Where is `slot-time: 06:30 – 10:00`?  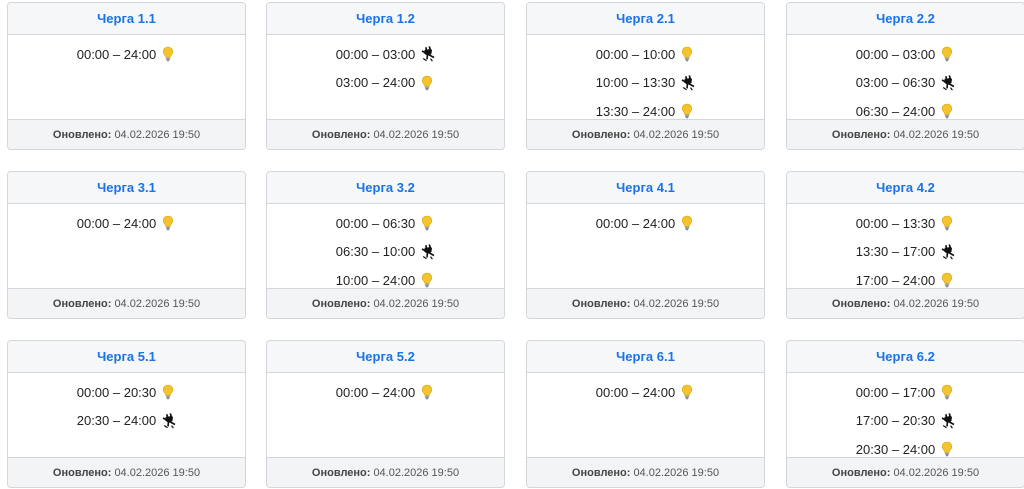 slot-time: 06:30 – 10:00 is located at coordinates (375, 252).